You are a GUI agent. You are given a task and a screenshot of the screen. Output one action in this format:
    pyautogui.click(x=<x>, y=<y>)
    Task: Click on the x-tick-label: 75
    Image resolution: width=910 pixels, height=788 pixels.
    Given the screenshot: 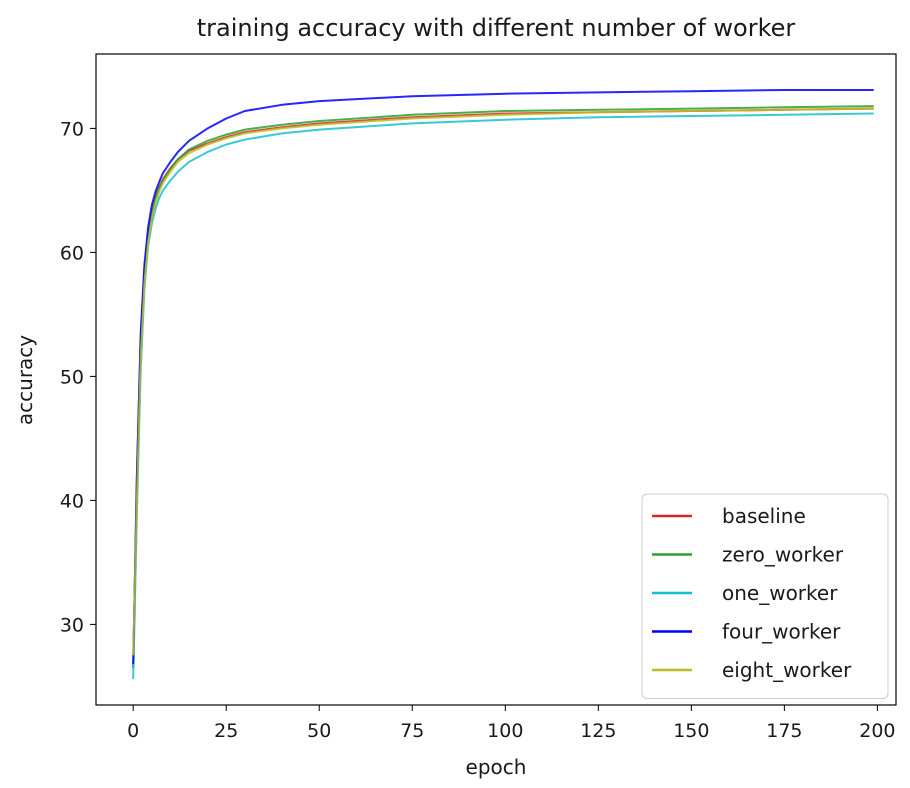 What is the action you would take?
    pyautogui.click(x=412, y=731)
    